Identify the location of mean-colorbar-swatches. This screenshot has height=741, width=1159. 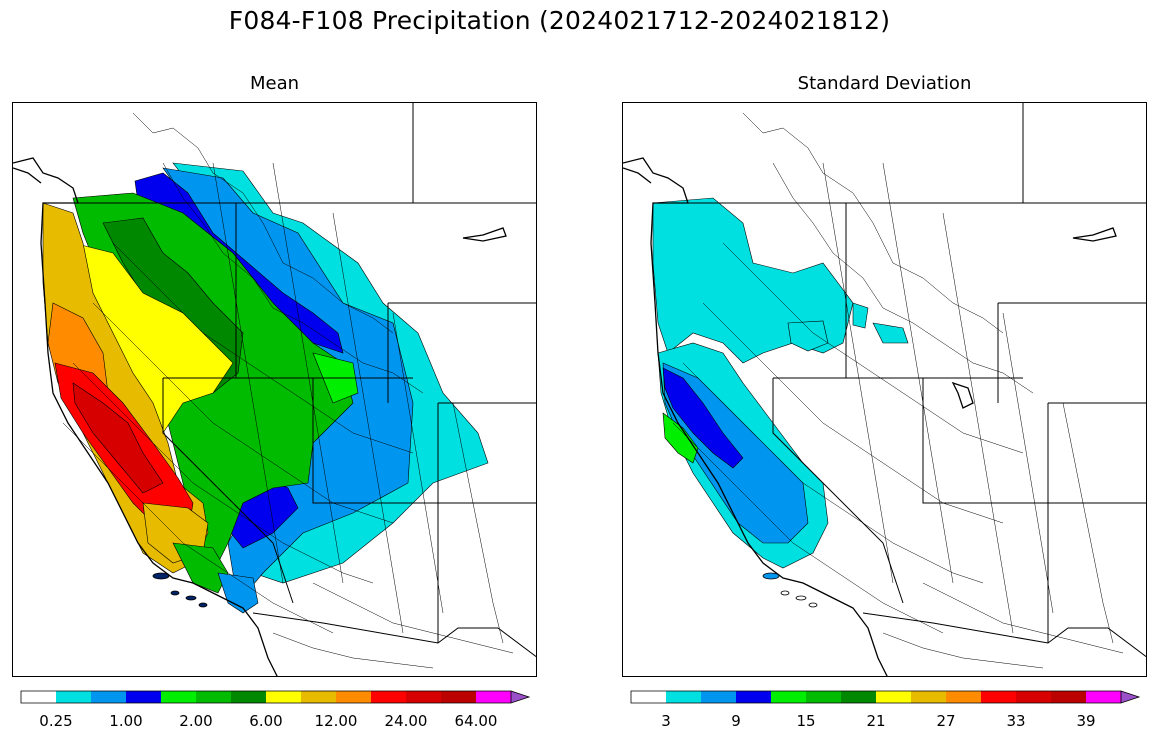
(275, 697).